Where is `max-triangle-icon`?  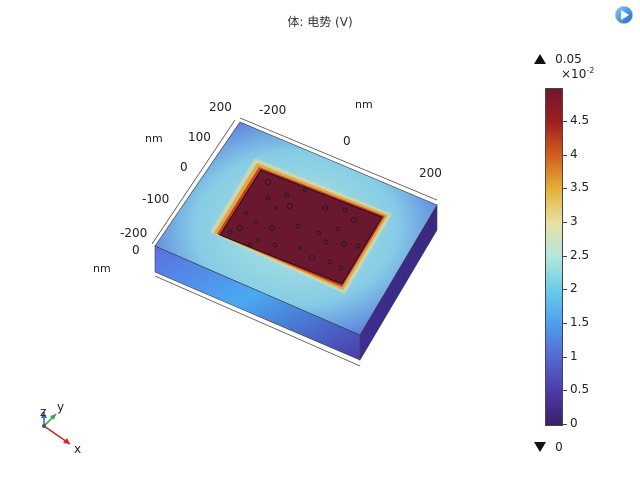 max-triangle-icon is located at coordinates (540, 58).